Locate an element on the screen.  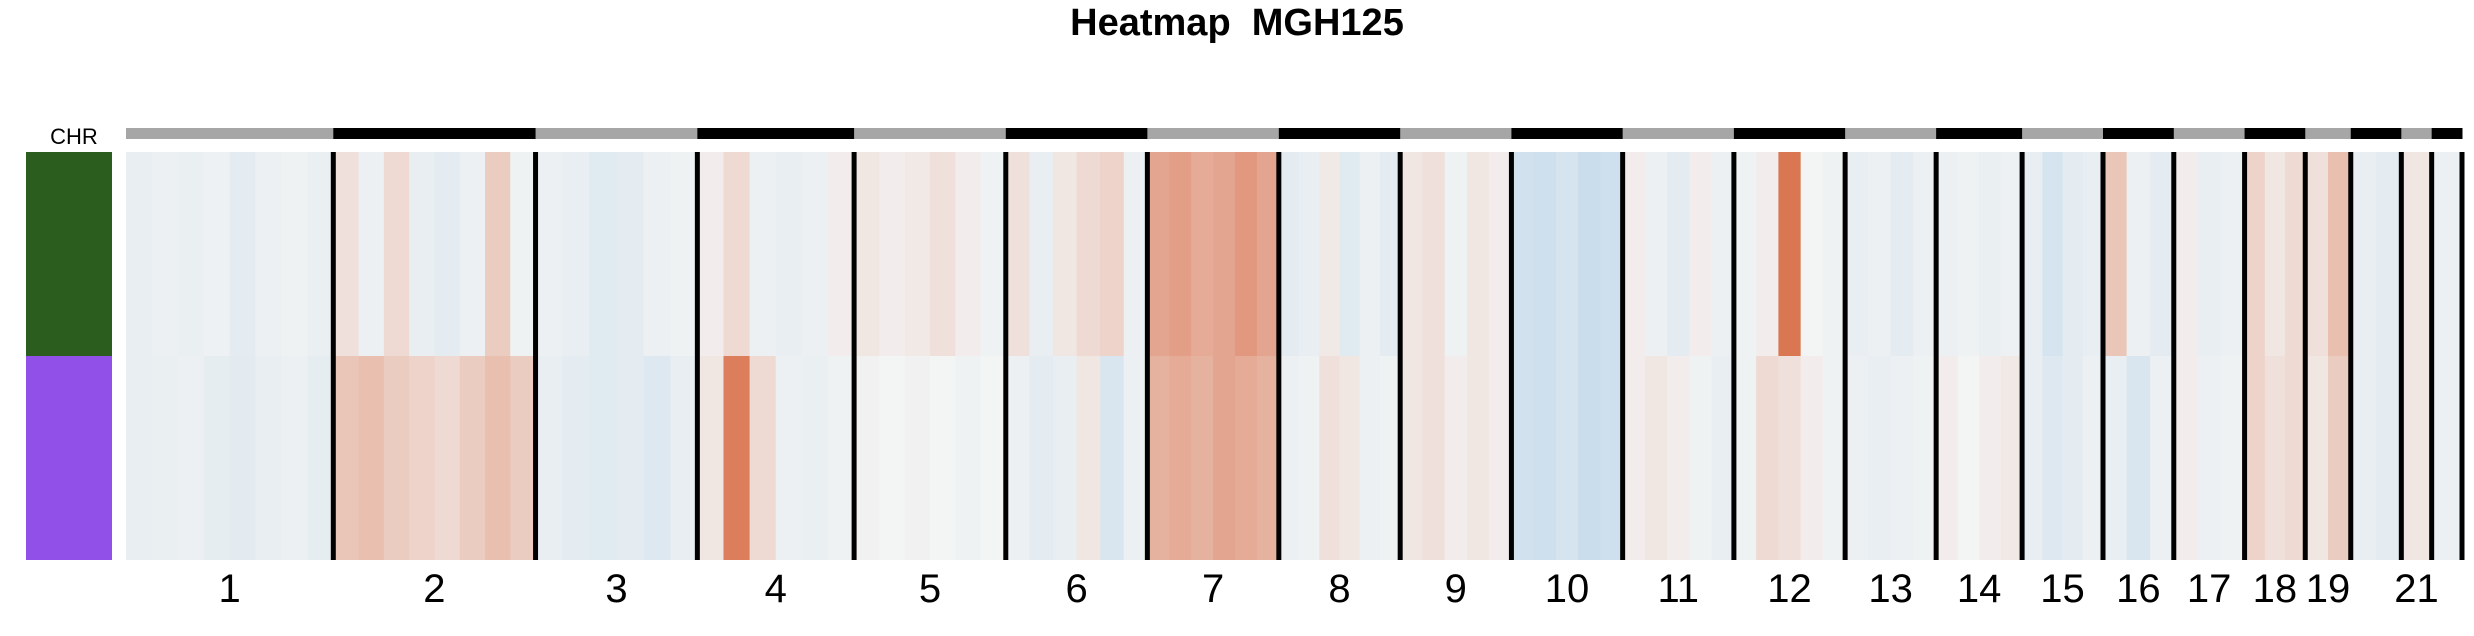
chr-tick-label-11: 11 is located at coordinates (1679, 589).